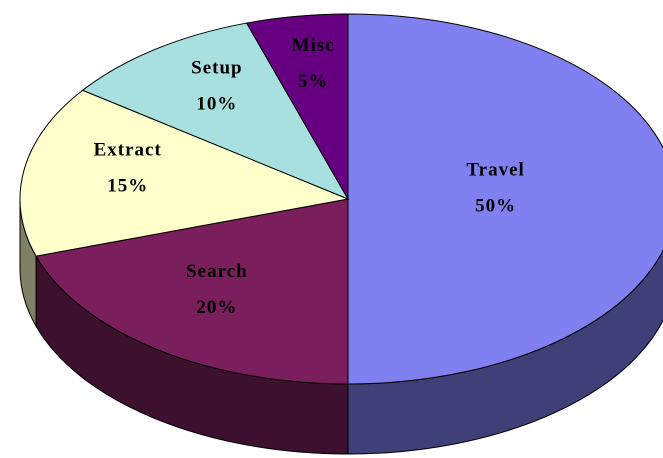 Image resolution: width=663 pixels, height=458 pixels. Describe the element at coordinates (313, 81) in the screenshot. I see `slice-value-label: 5%` at that location.